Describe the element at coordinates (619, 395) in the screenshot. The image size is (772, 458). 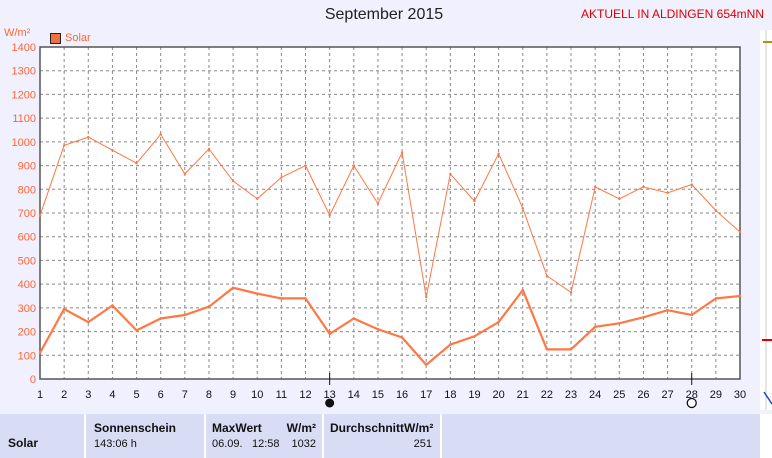
I see `x-tick-label: 25` at that location.